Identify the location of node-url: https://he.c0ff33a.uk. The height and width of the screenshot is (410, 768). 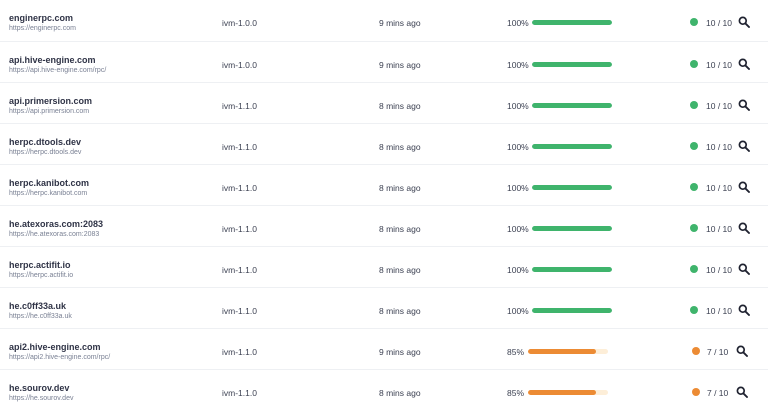
(40, 316).